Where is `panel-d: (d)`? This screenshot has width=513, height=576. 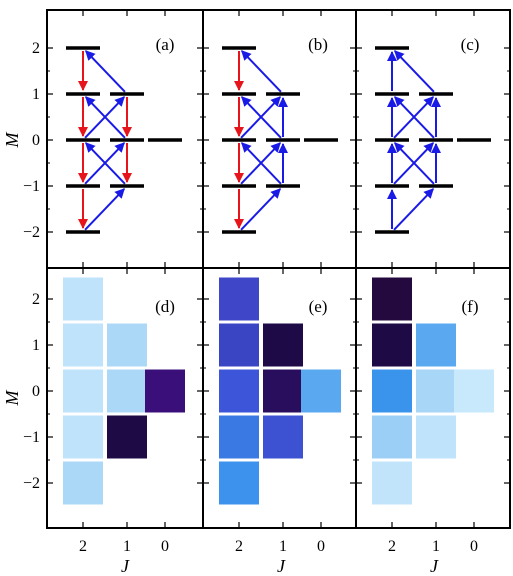
panel-d: (d) is located at coordinates (124, 391).